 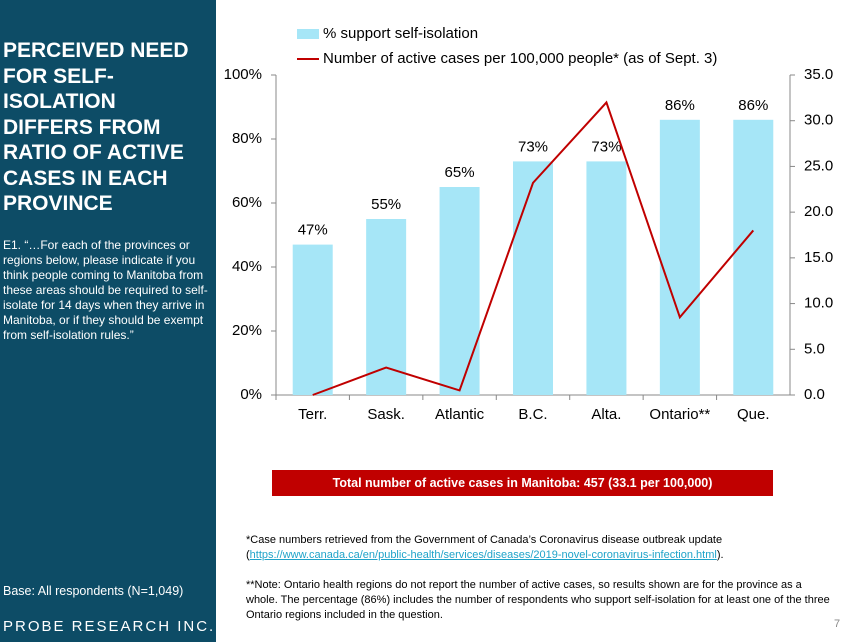 I want to click on y-tick-label: 60%, so click(x=247, y=202).